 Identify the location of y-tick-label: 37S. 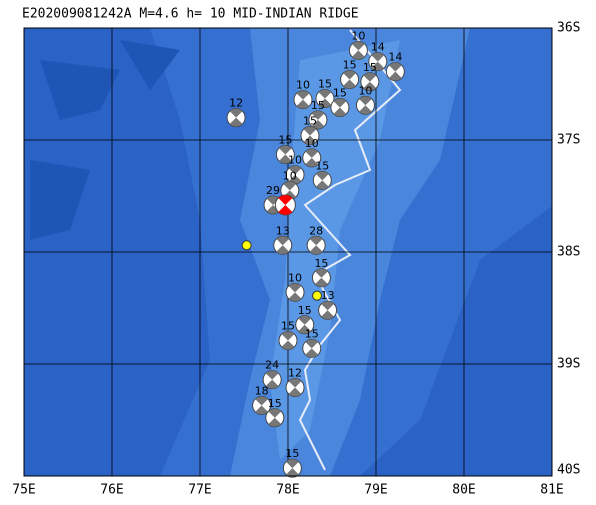
(568, 140).